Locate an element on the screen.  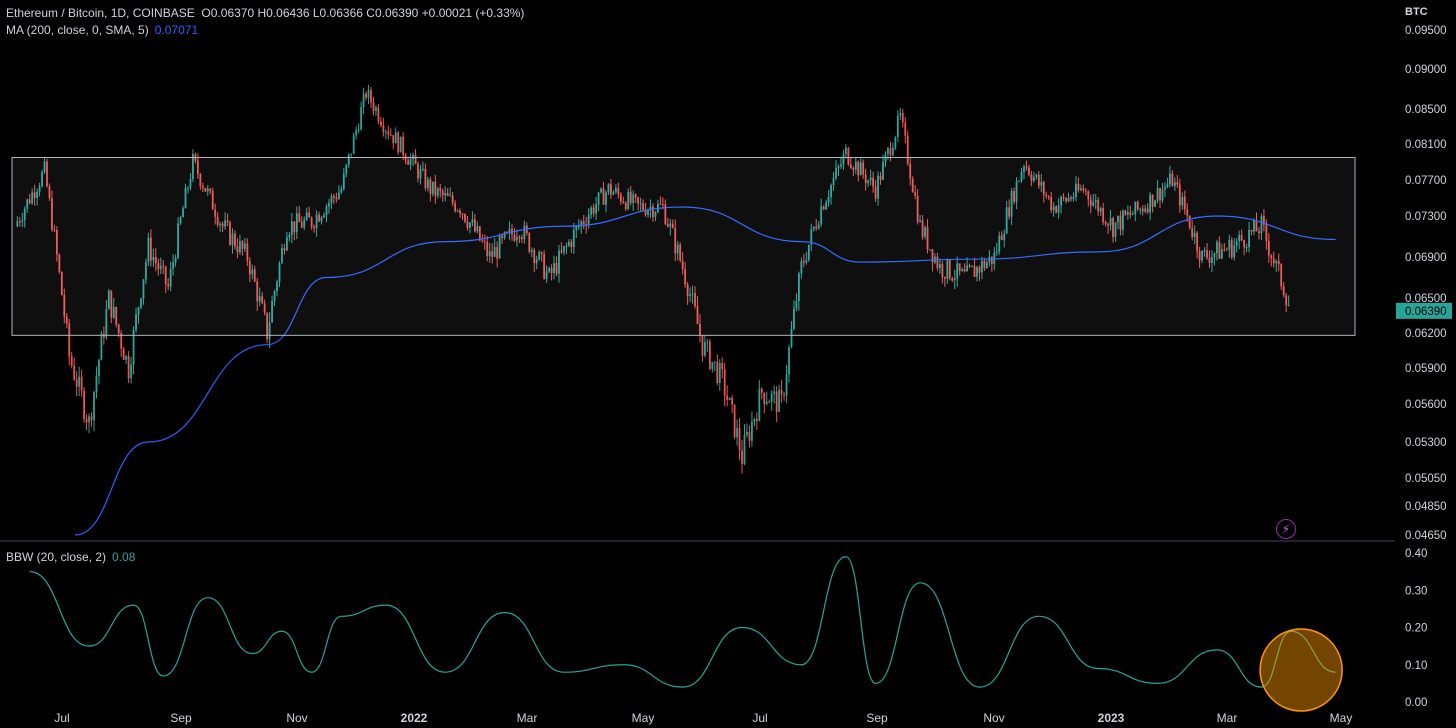
time-axis: Jul Sep Nov 2022 Mar May Jul Sep Nov 2023 Mar May is located at coordinates (703, 718).